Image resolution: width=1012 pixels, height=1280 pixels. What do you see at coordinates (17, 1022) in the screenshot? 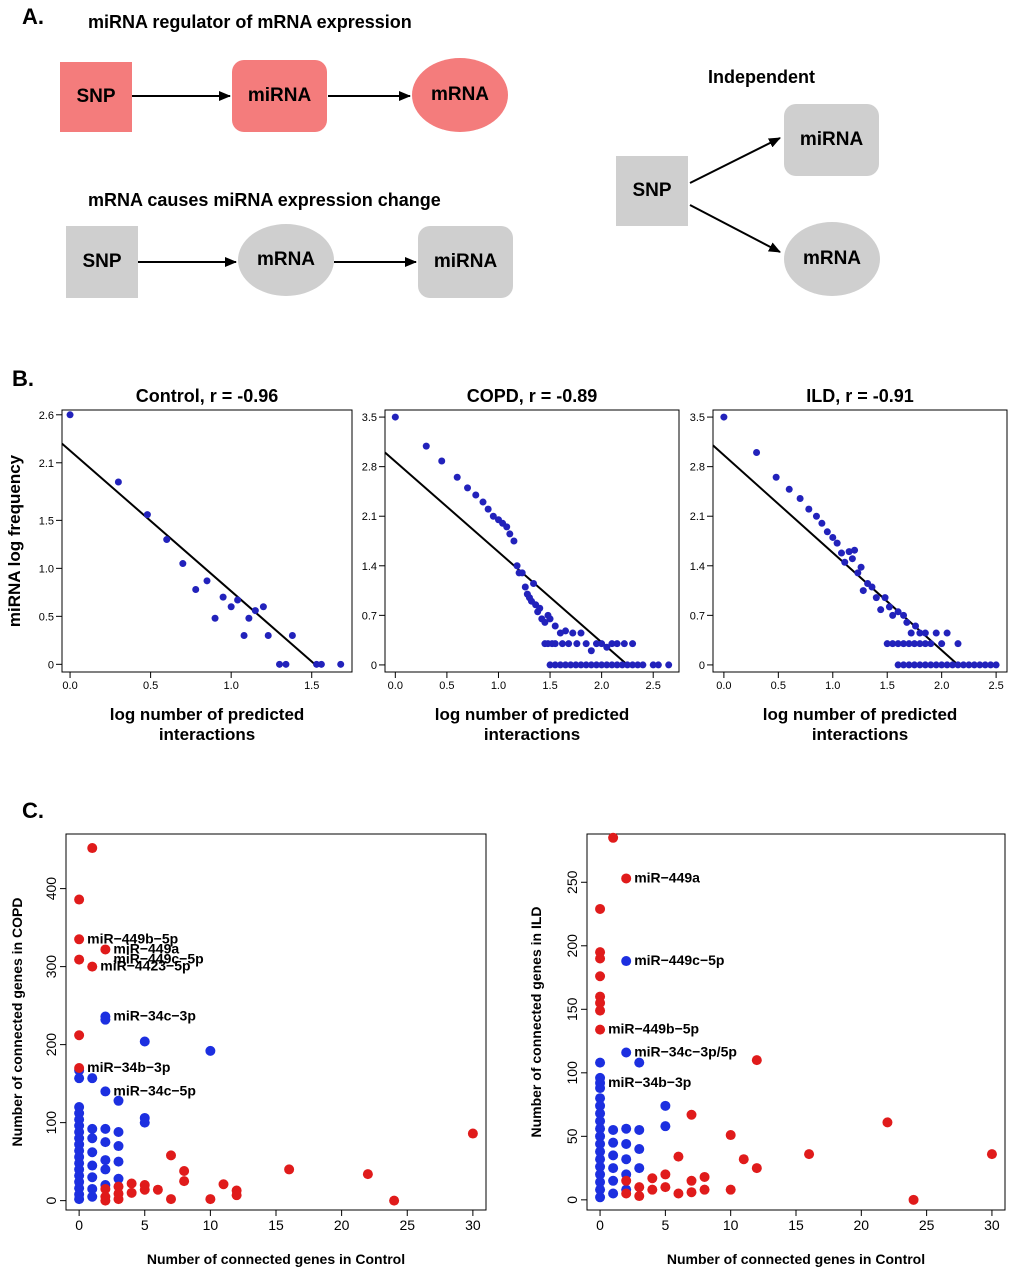
I see `y-axis-label: Number of connected genes in COPD` at bounding box center [17, 1022].